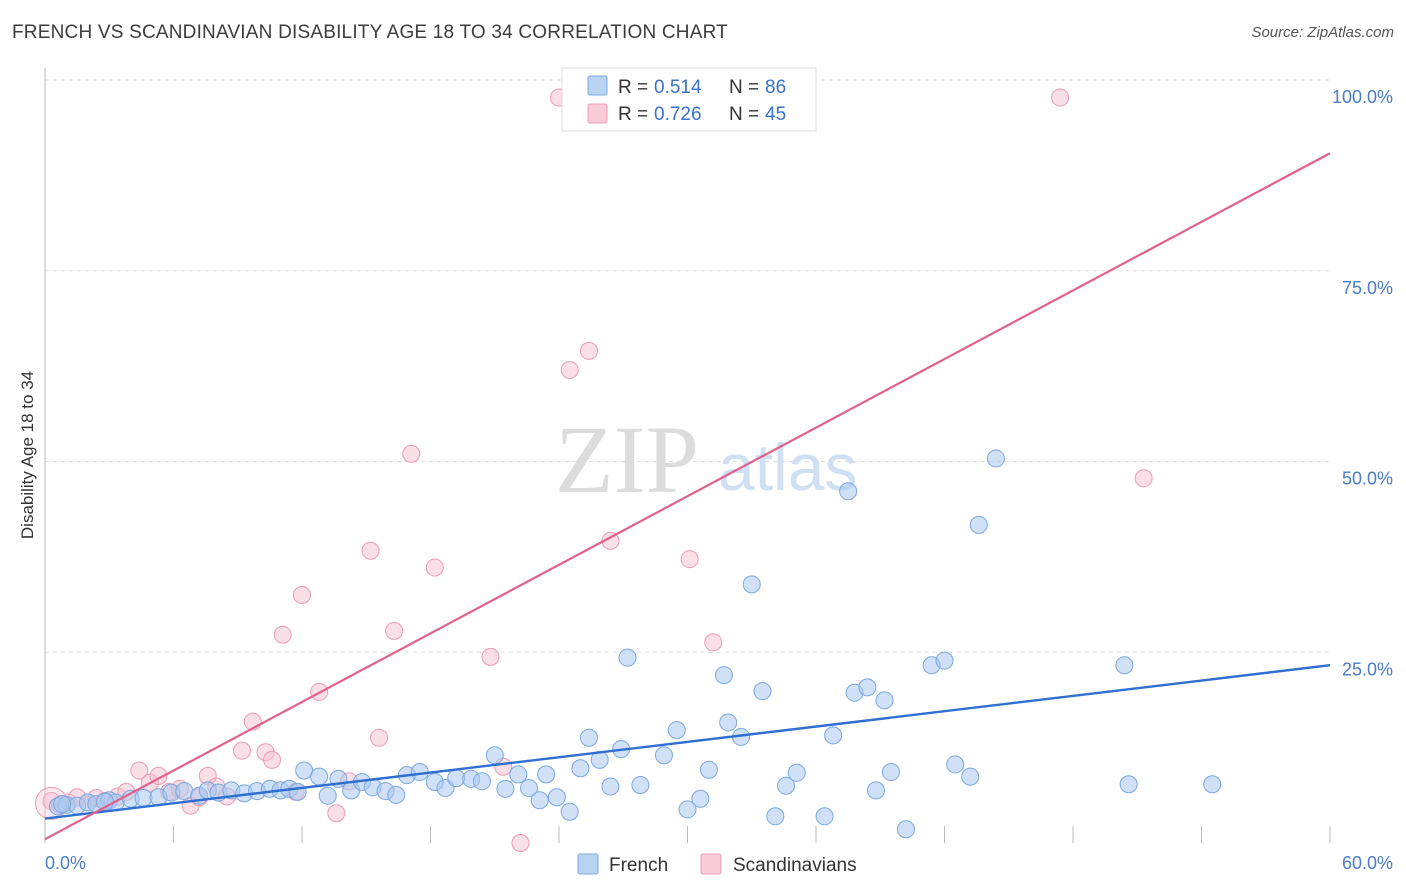 The width and height of the screenshot is (1406, 892). Describe the element at coordinates (689, 99) in the screenshot. I see `correlation-legend: R = 0.514 N = 86 R = 0.726 N = 45` at that location.